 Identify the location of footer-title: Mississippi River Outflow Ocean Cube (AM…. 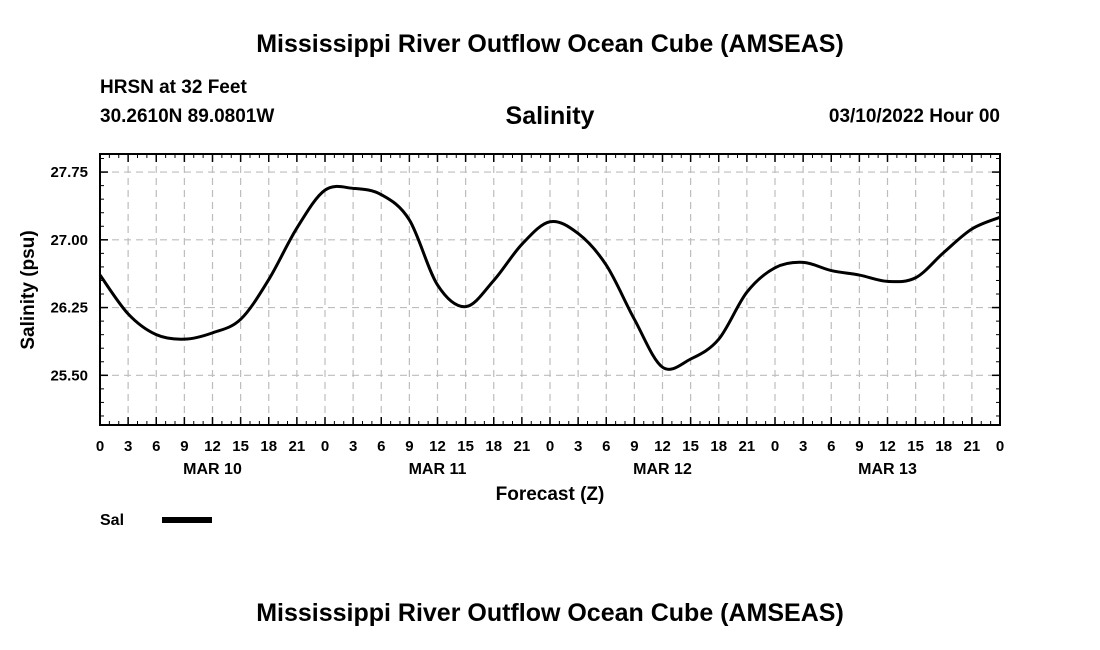
(550, 613).